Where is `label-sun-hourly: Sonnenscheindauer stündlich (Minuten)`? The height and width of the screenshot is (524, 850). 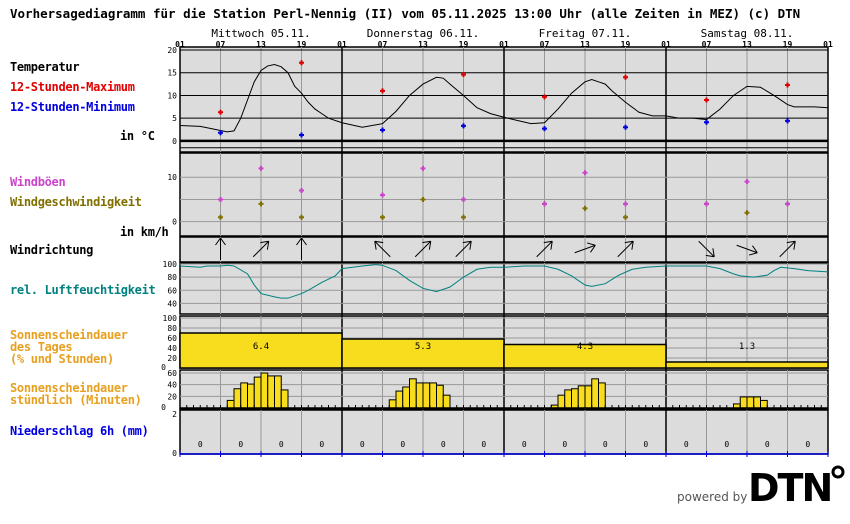
label-sun-hourly: Sonnenscheindauer stündlich (Minuten) is located at coordinates (76, 394).